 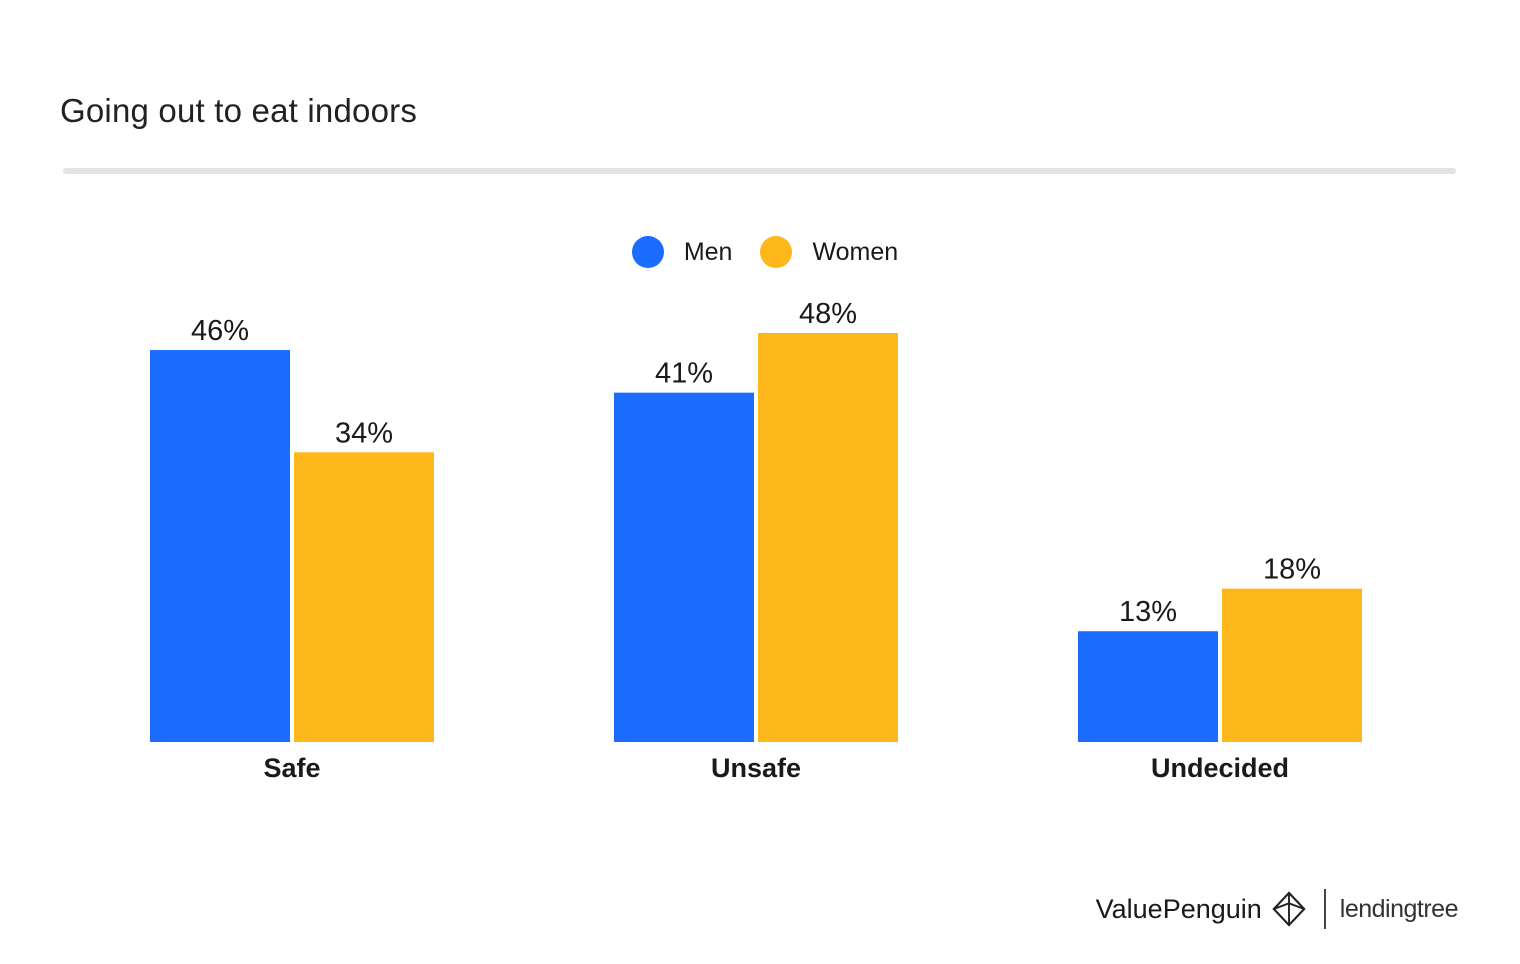 What do you see at coordinates (1324, 909) in the screenshot?
I see `brand-divider` at bounding box center [1324, 909].